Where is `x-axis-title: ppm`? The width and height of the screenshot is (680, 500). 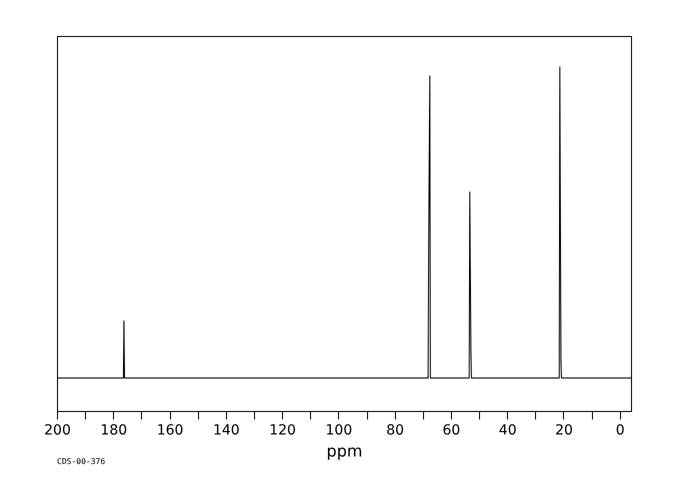
x-axis-title: ppm is located at coordinates (344, 451).